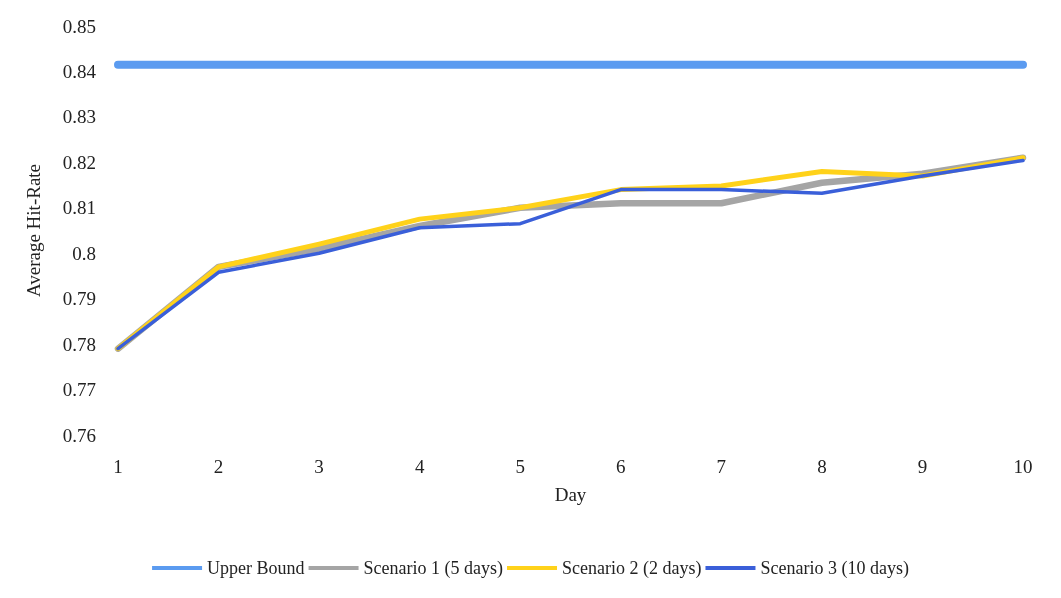  Describe the element at coordinates (79, 390) in the screenshot. I see `y-tick-label: 0.77` at that location.